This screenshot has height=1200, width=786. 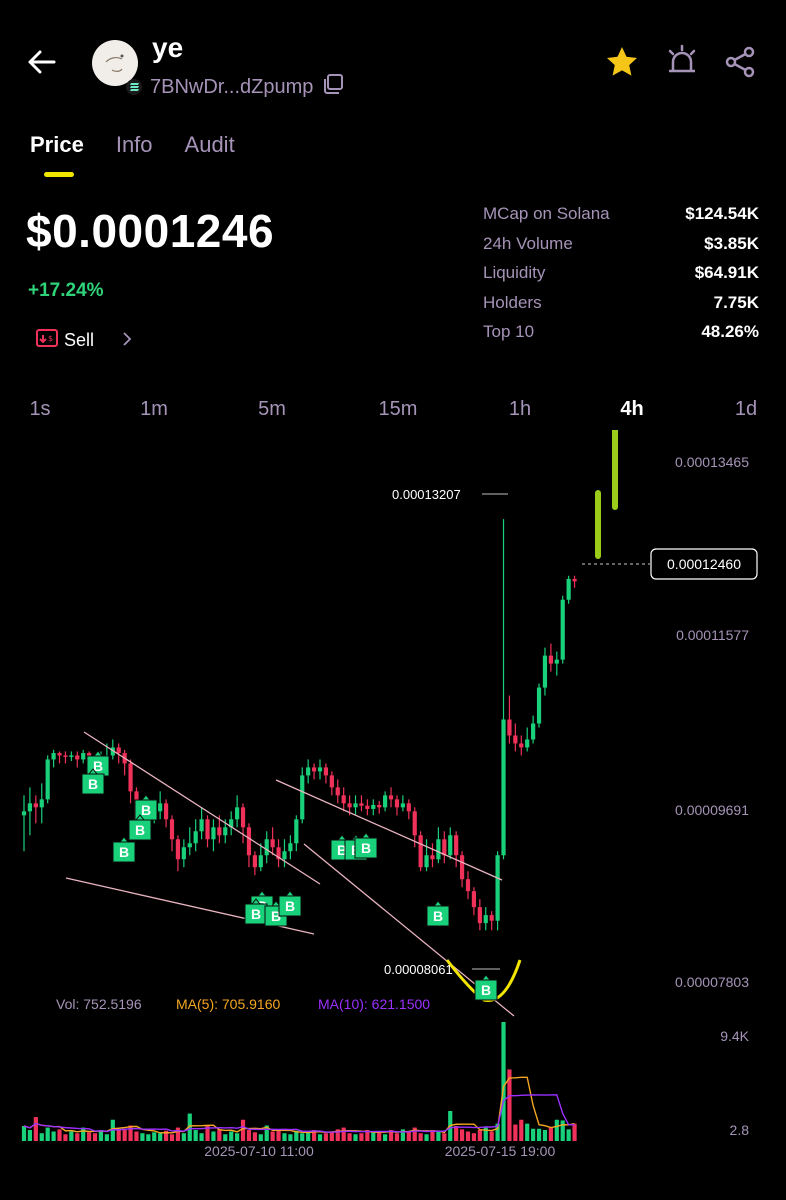 I want to click on tab-price: Price, so click(x=57, y=144).